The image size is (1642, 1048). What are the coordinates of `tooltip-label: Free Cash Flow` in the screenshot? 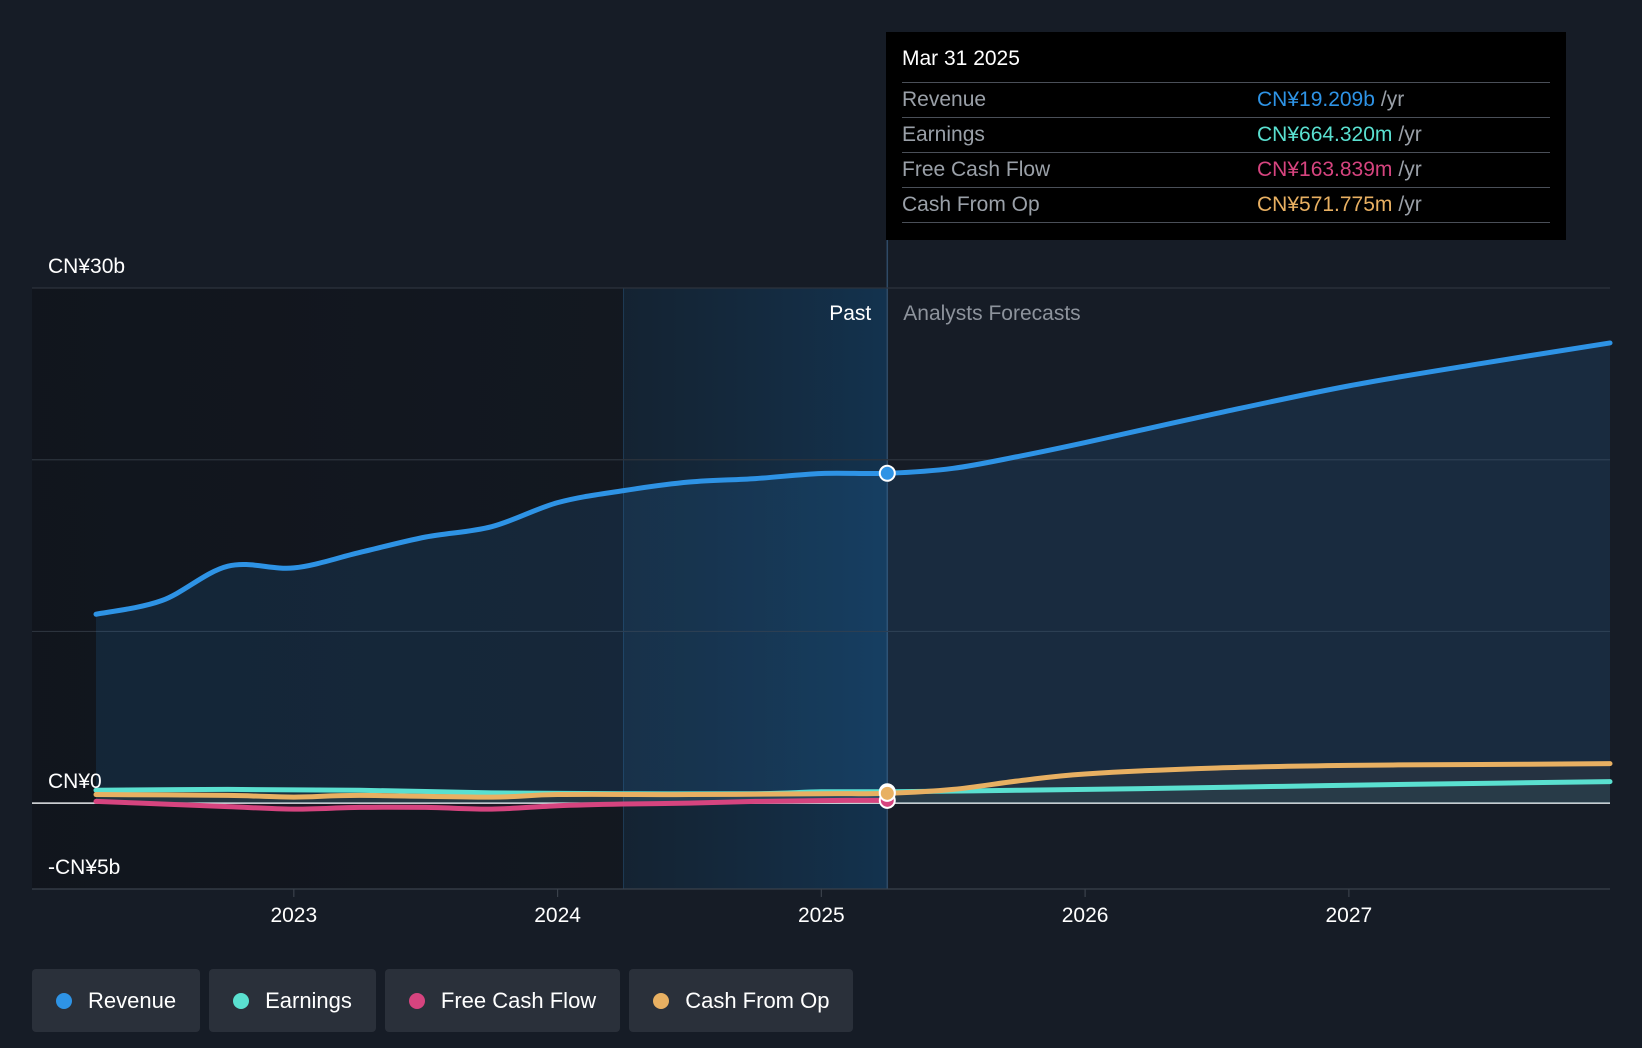 It's located at (976, 169).